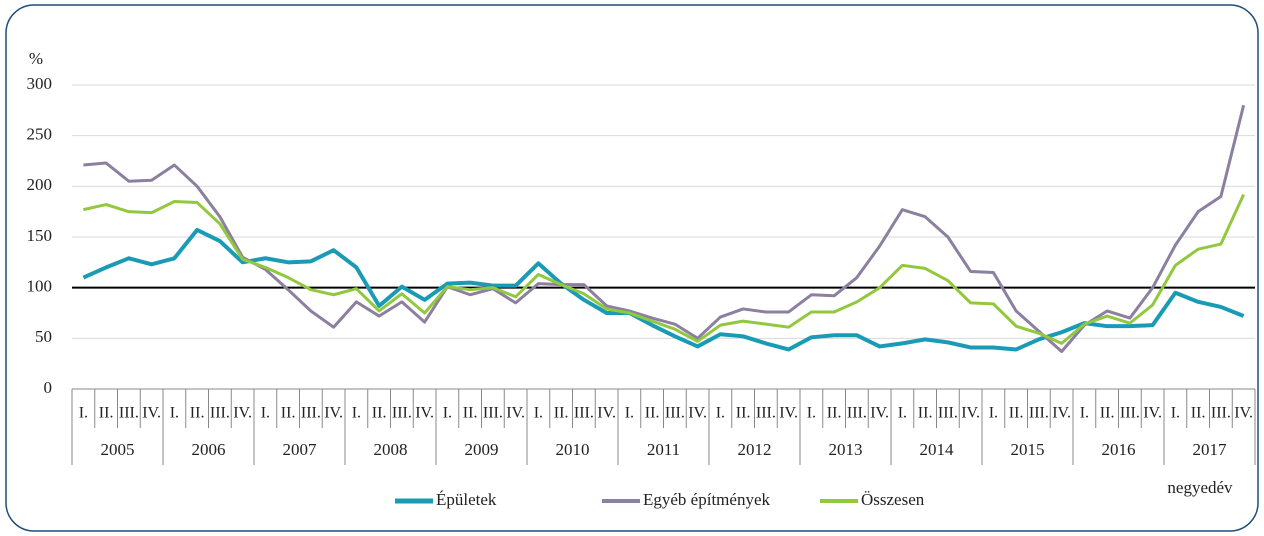 The width and height of the screenshot is (1264, 536). What do you see at coordinates (40, 83) in the screenshot?
I see `y-tick-label: 300` at bounding box center [40, 83].